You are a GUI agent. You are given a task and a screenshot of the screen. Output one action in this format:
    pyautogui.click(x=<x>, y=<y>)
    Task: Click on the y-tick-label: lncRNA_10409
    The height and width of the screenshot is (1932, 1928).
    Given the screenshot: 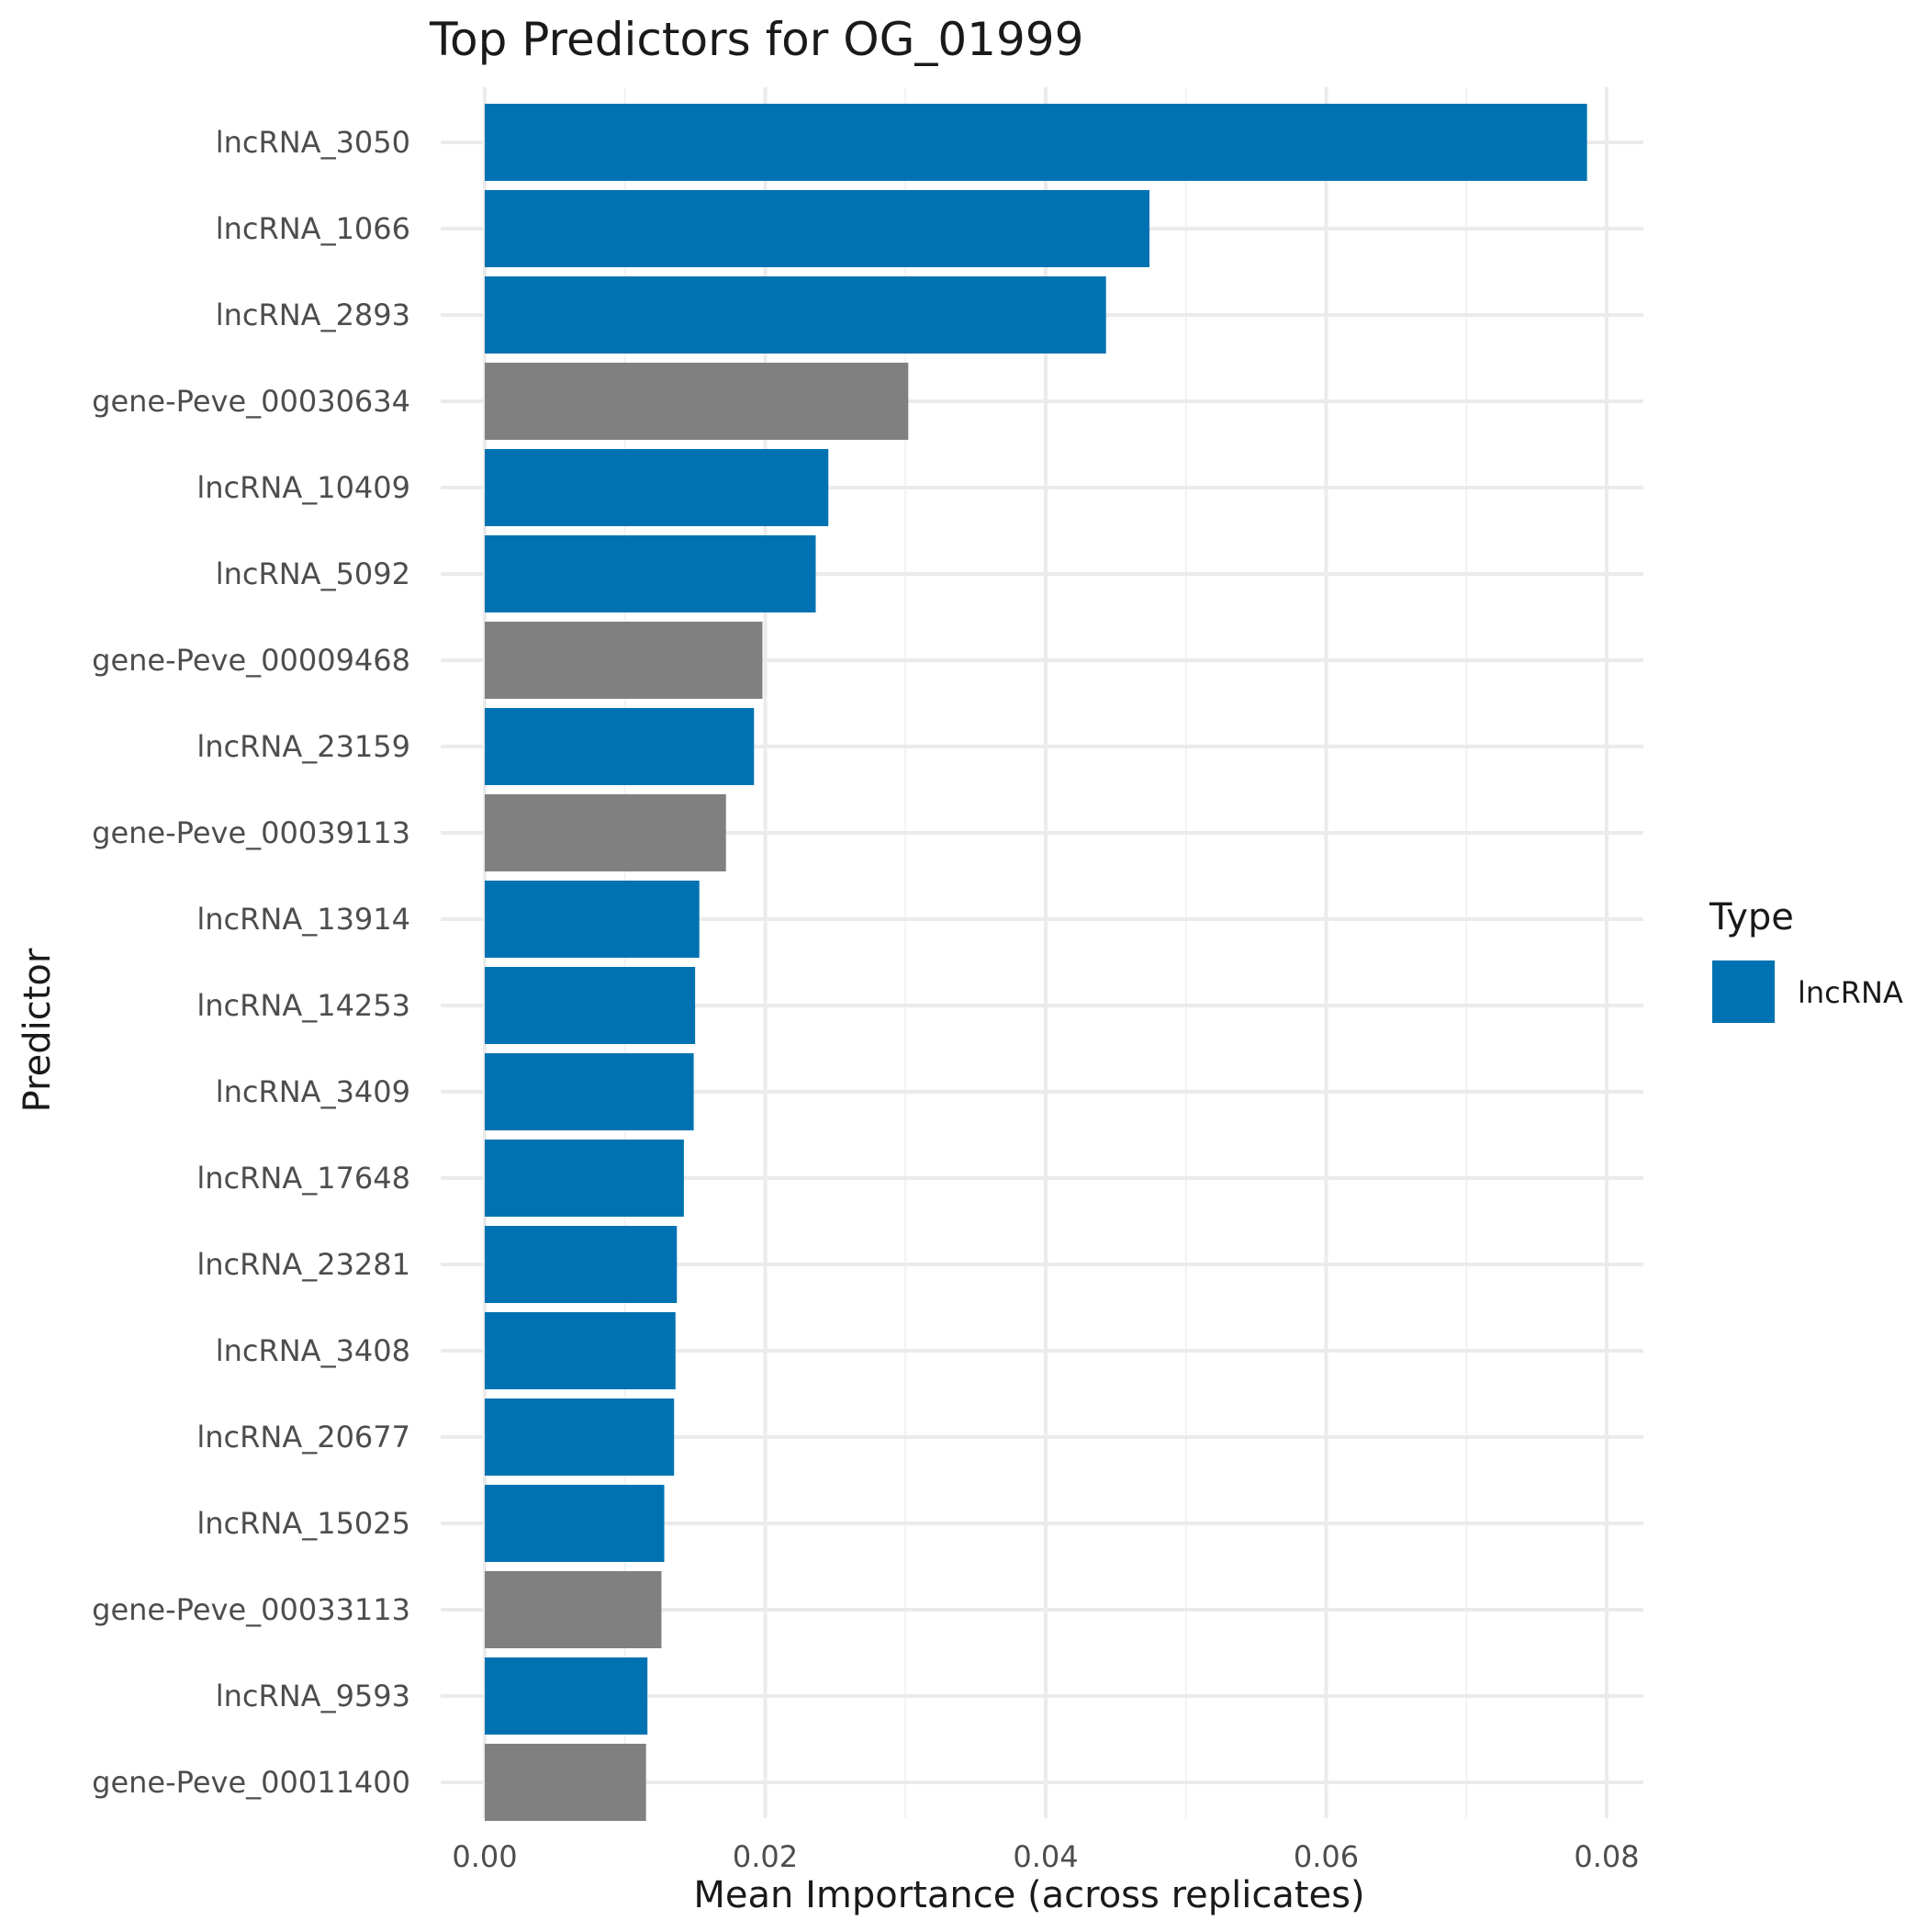 What is the action you would take?
    pyautogui.click(x=303, y=487)
    